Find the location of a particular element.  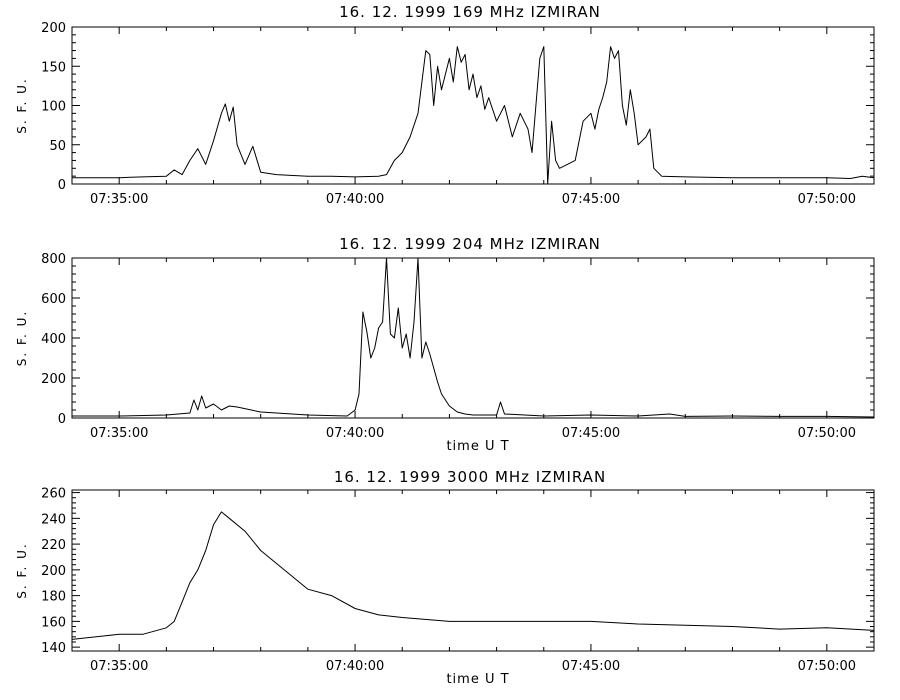

y-tick-label: 400 is located at coordinates (53, 339).